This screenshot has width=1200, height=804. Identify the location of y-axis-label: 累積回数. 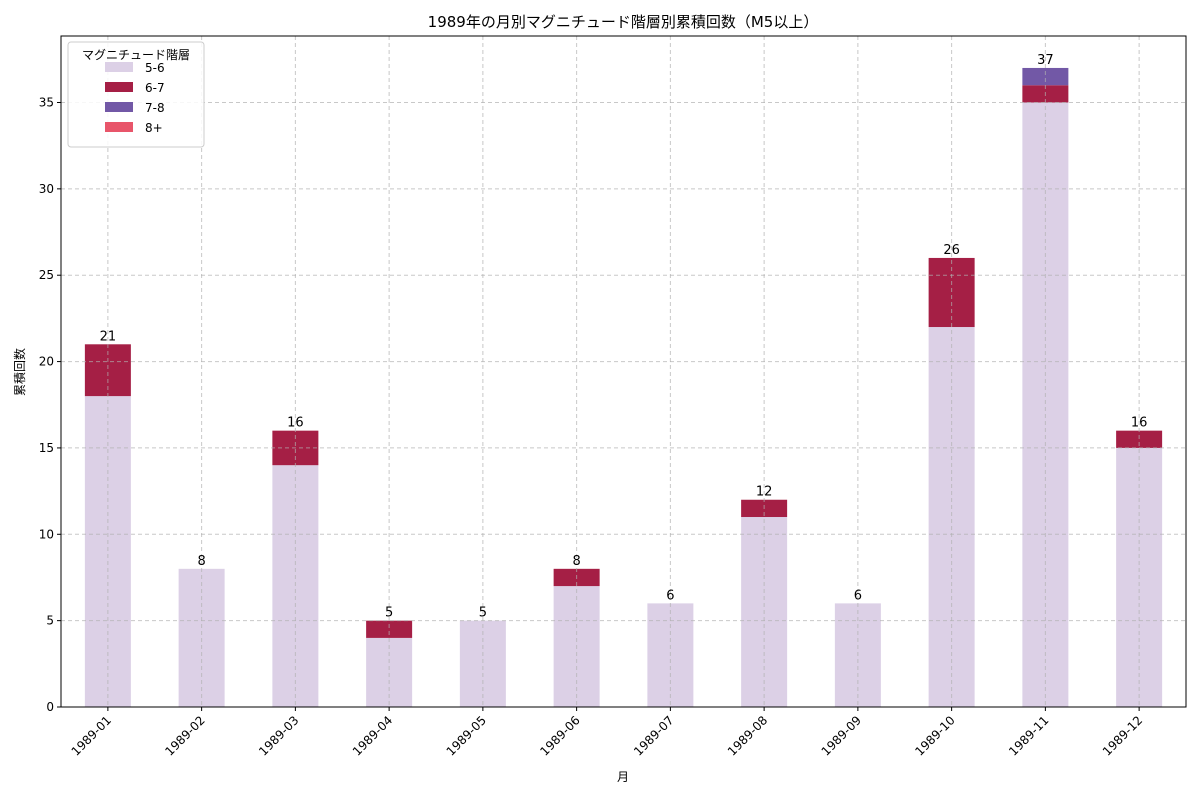
(19, 372).